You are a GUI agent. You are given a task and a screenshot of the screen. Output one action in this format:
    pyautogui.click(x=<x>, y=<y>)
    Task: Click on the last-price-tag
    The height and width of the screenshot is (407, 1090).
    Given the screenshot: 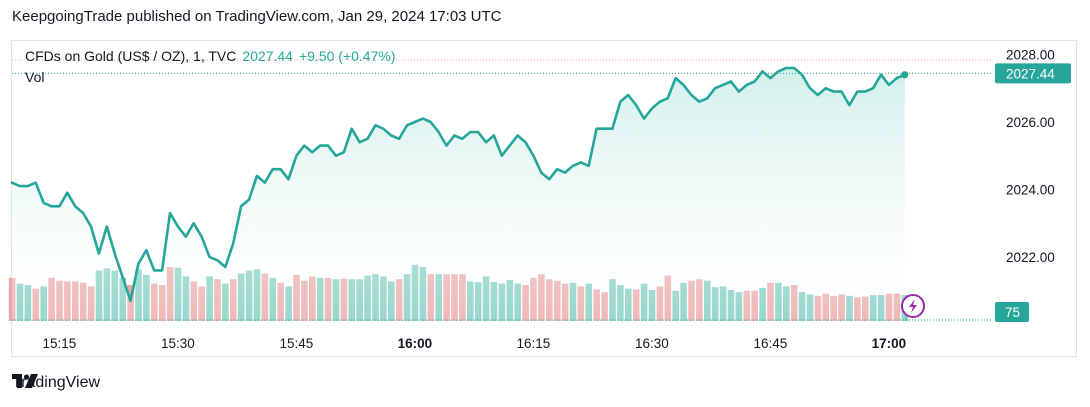 What is the action you would take?
    pyautogui.click(x=1033, y=73)
    